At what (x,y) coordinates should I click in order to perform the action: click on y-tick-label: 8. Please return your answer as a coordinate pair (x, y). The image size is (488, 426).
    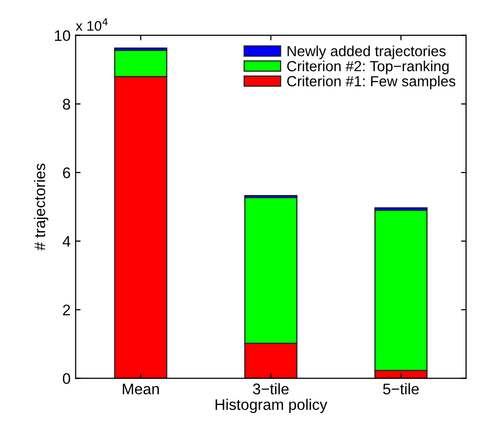
    Looking at the image, I should click on (66, 104).